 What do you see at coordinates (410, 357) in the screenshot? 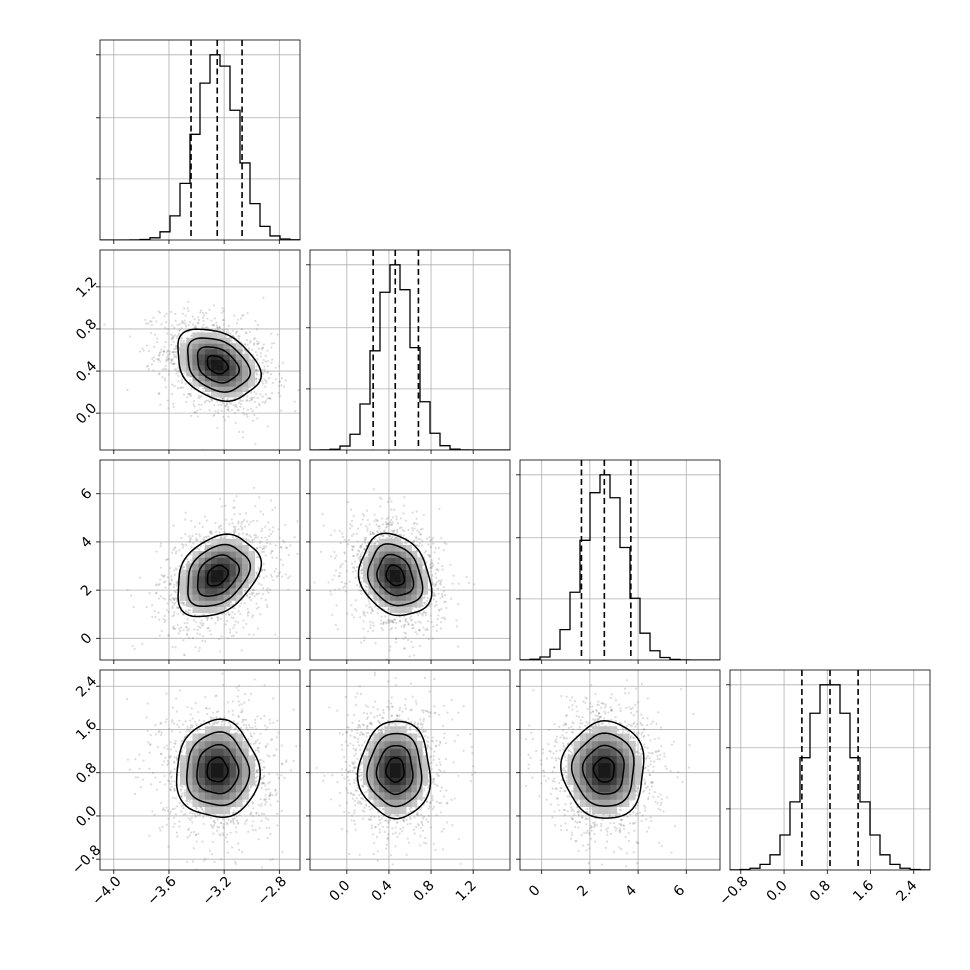
I see `histogram-line` at bounding box center [410, 357].